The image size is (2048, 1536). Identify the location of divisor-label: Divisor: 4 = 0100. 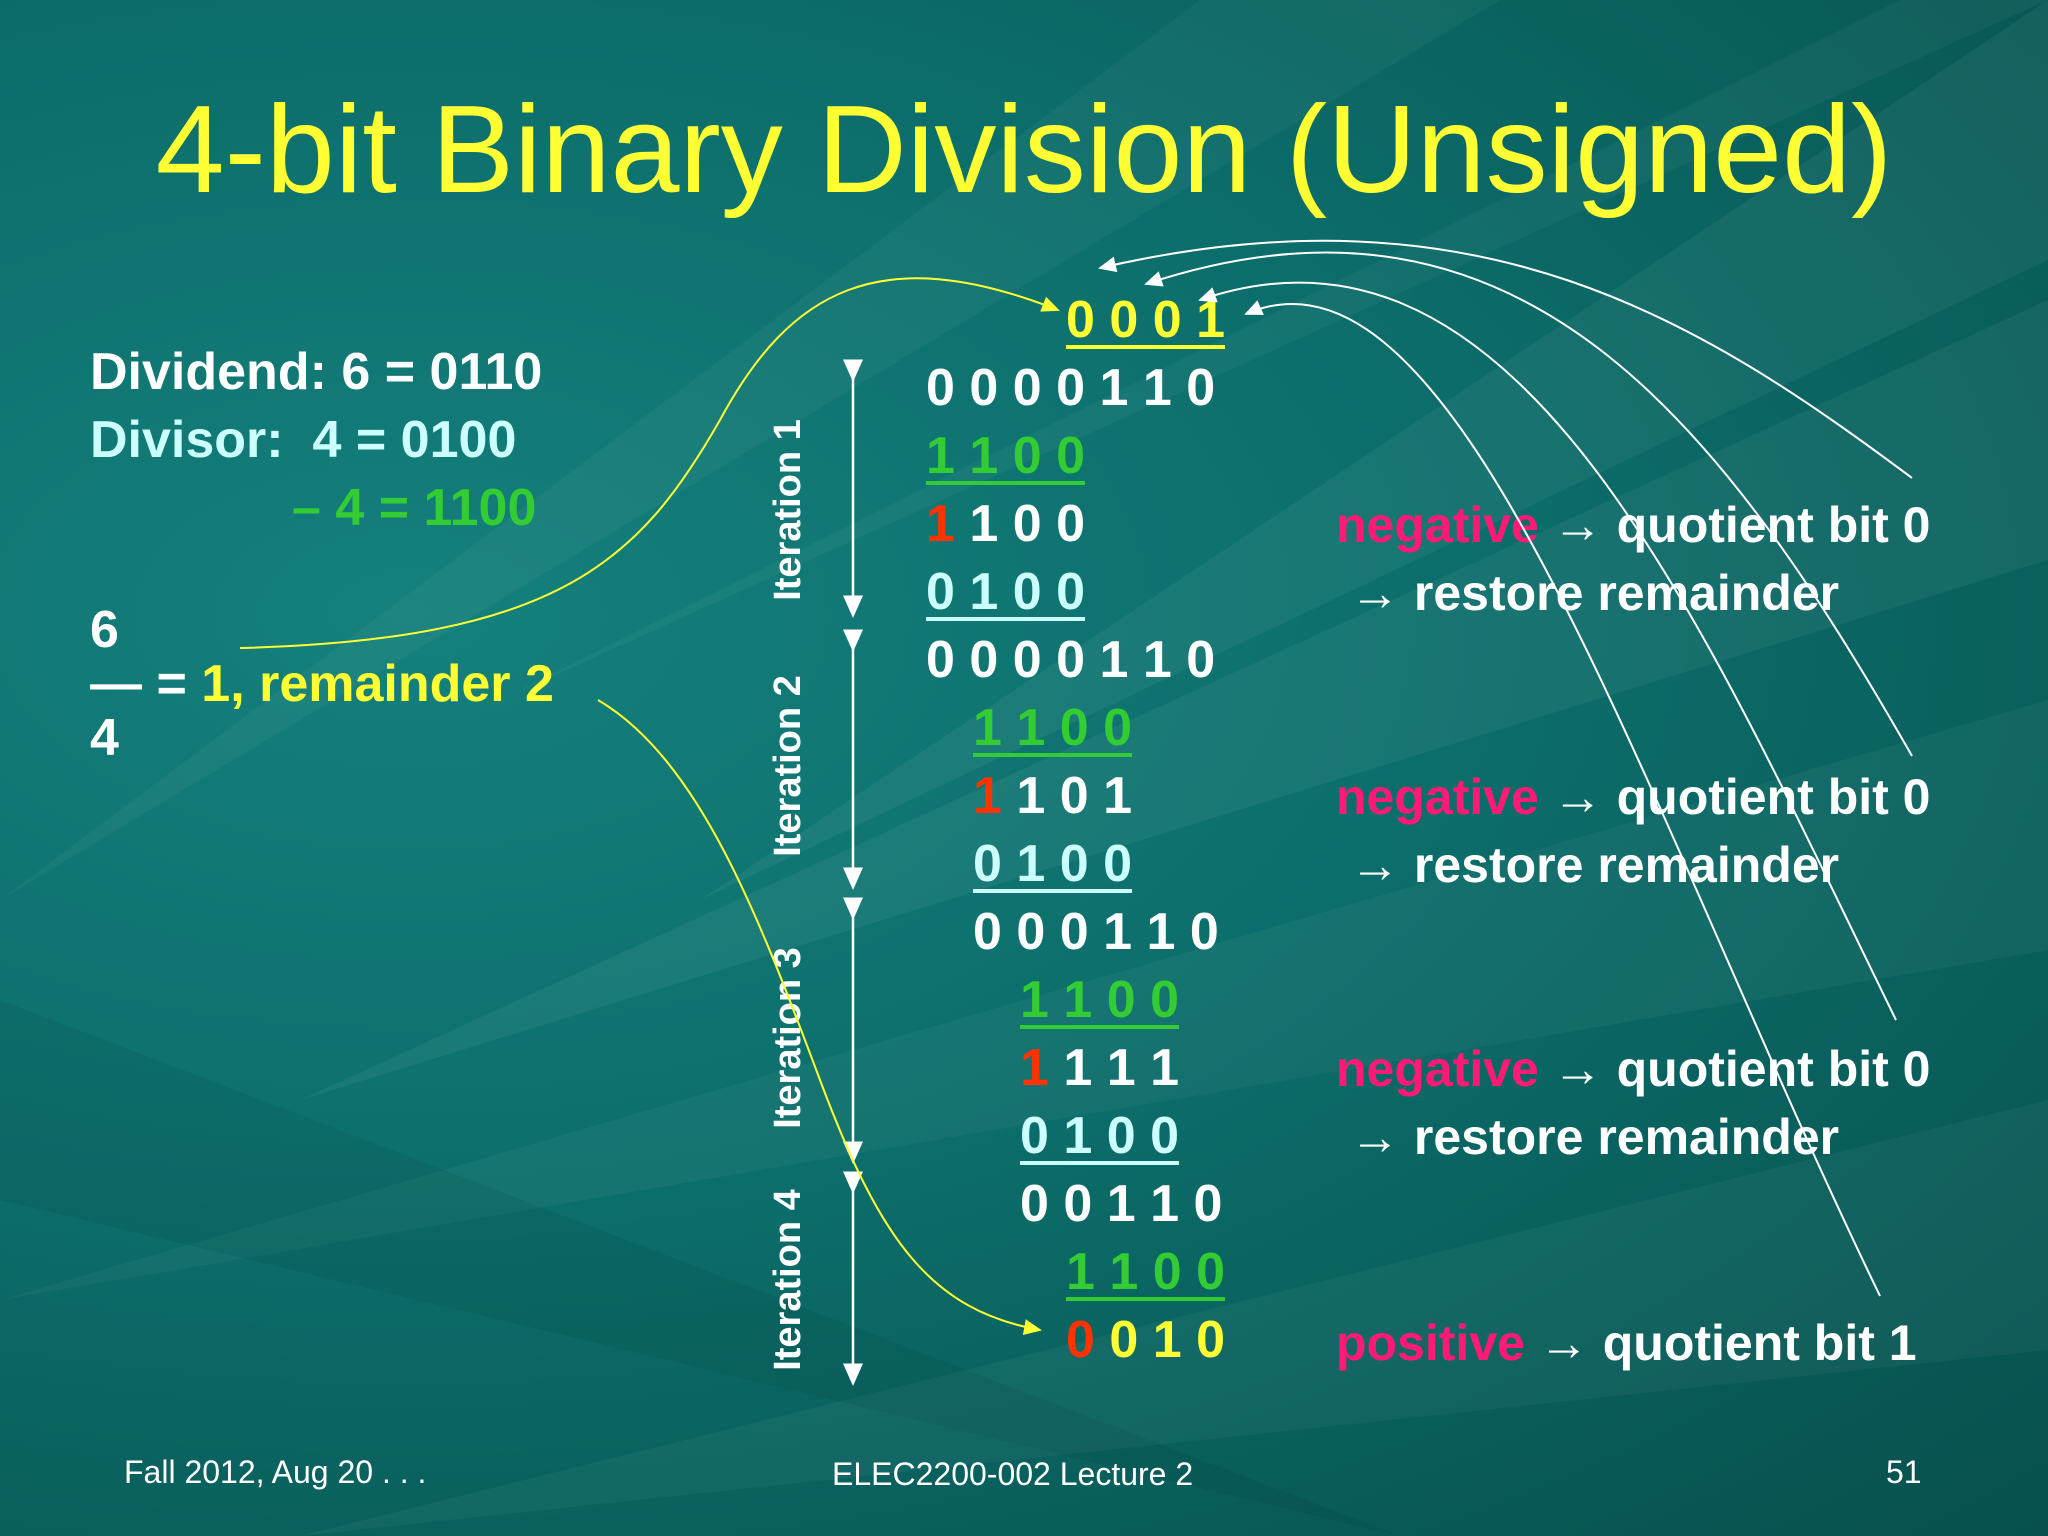
(303, 440).